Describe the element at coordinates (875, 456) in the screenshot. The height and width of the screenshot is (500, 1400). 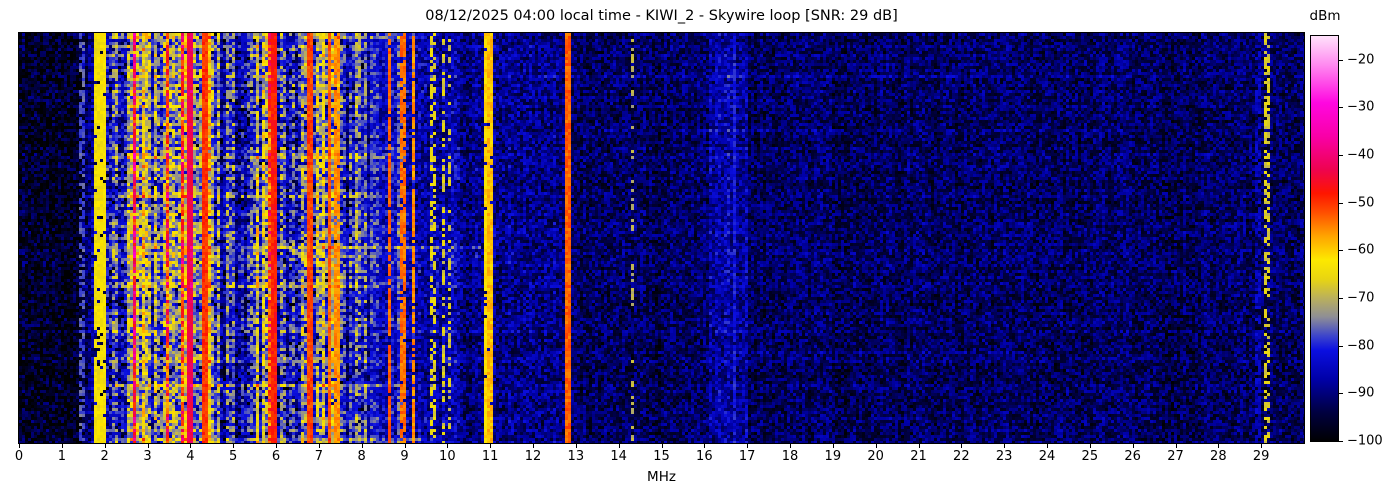
I see `x-tick-label: 20` at that location.